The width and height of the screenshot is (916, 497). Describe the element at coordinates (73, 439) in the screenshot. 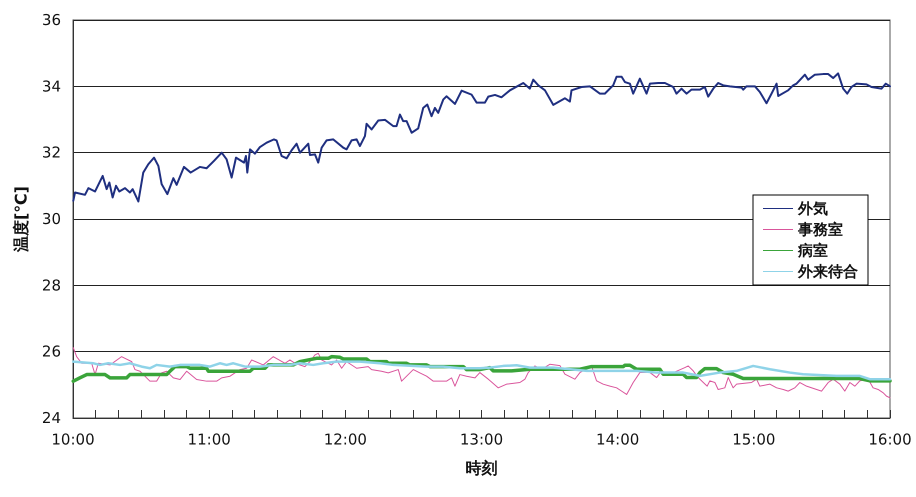

I see `x-tick-label: 10:00` at that location.